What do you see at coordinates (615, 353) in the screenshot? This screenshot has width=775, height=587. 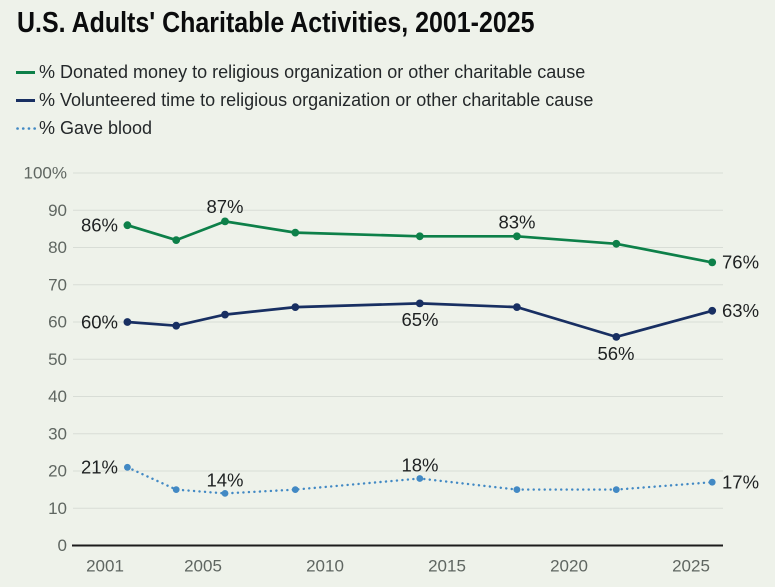 I see `svg-text: 56%` at bounding box center [615, 353].